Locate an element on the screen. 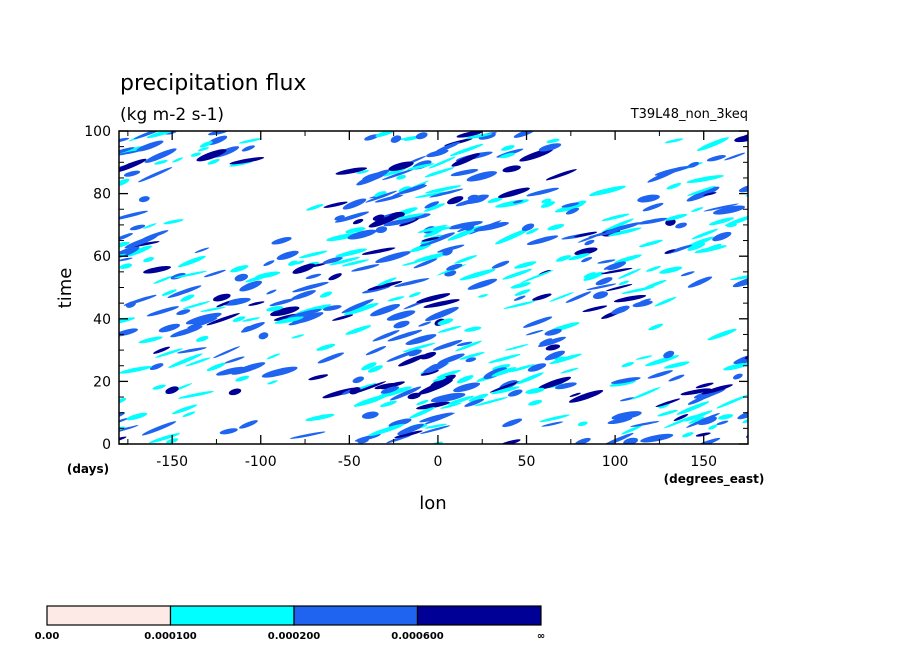  y-tick-label: 100 is located at coordinates (97, 132).